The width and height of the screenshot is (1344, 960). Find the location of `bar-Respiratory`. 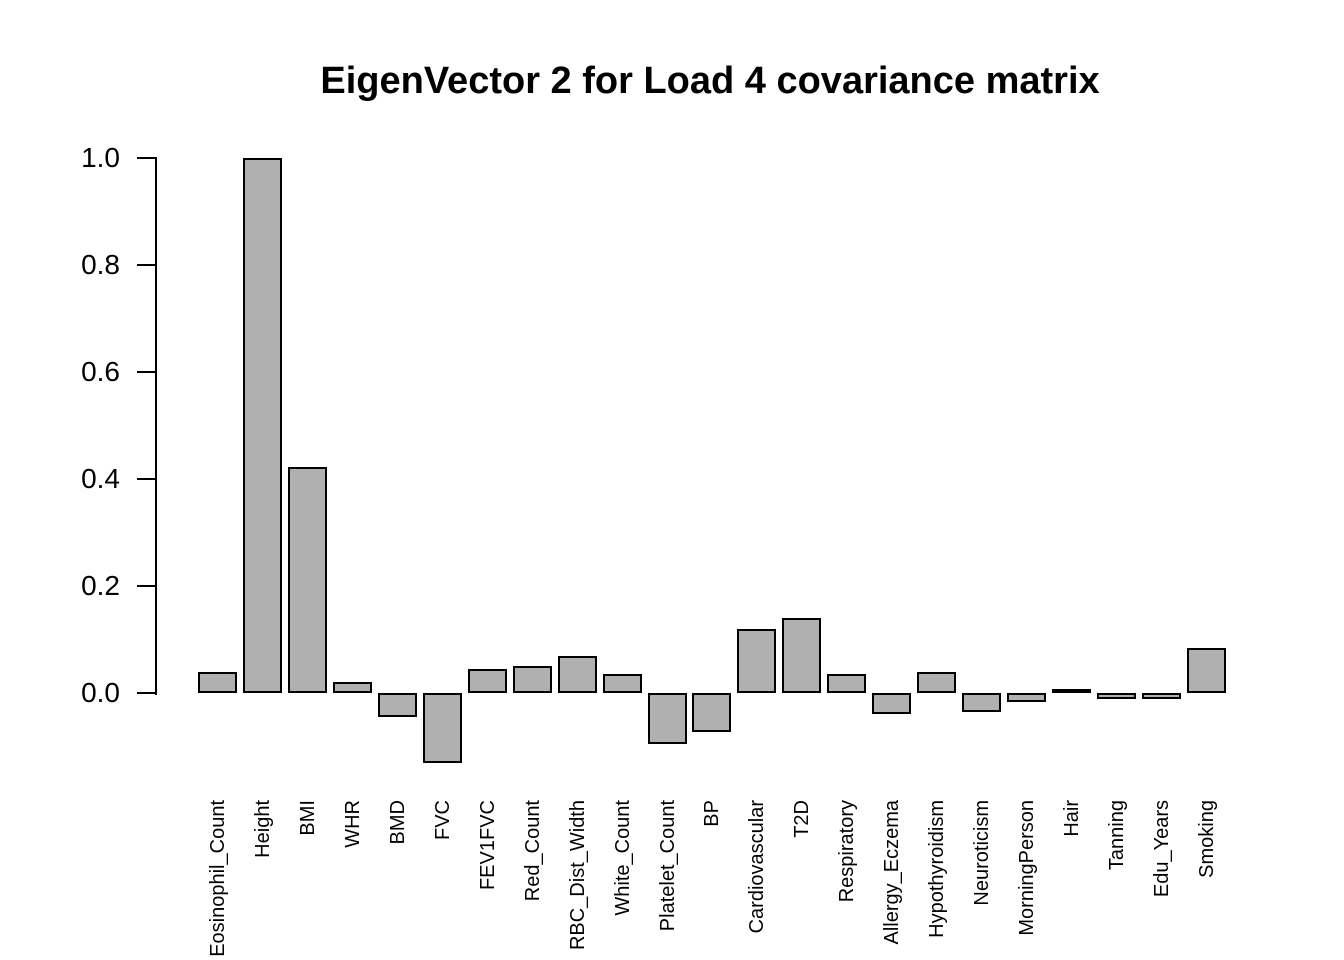

bar-Respiratory is located at coordinates (846, 683).